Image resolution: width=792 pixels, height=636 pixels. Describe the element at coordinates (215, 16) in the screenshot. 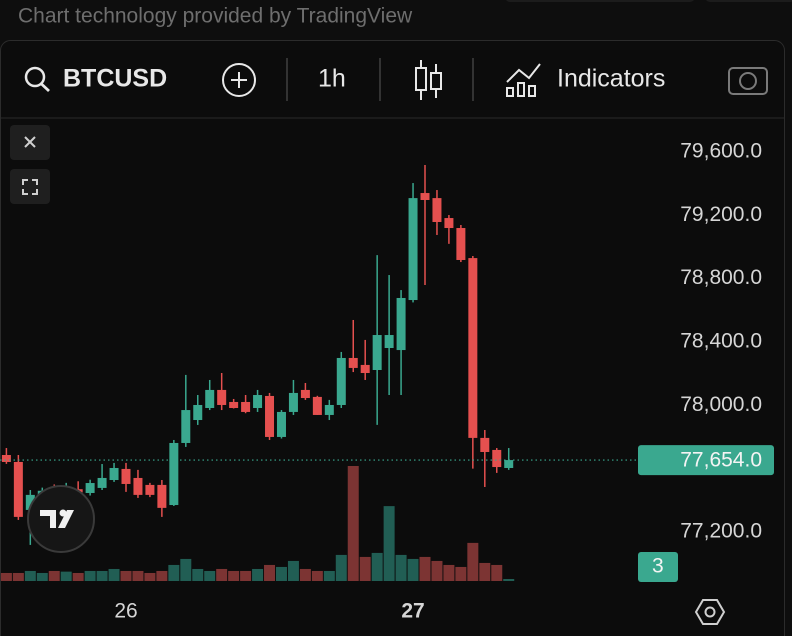

I see `attribution: Chart technology provided by TradingView` at that location.